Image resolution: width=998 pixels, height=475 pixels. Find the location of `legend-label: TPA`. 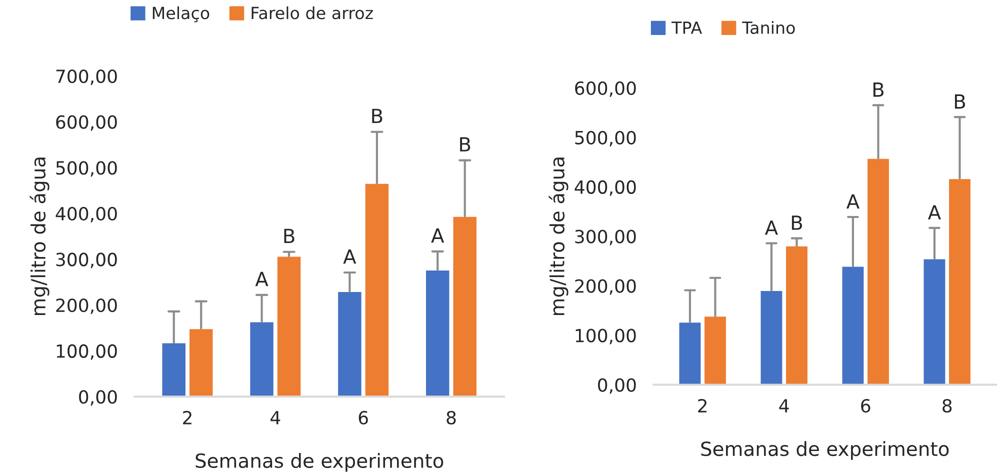

legend-label: TPA is located at coordinates (687, 28).